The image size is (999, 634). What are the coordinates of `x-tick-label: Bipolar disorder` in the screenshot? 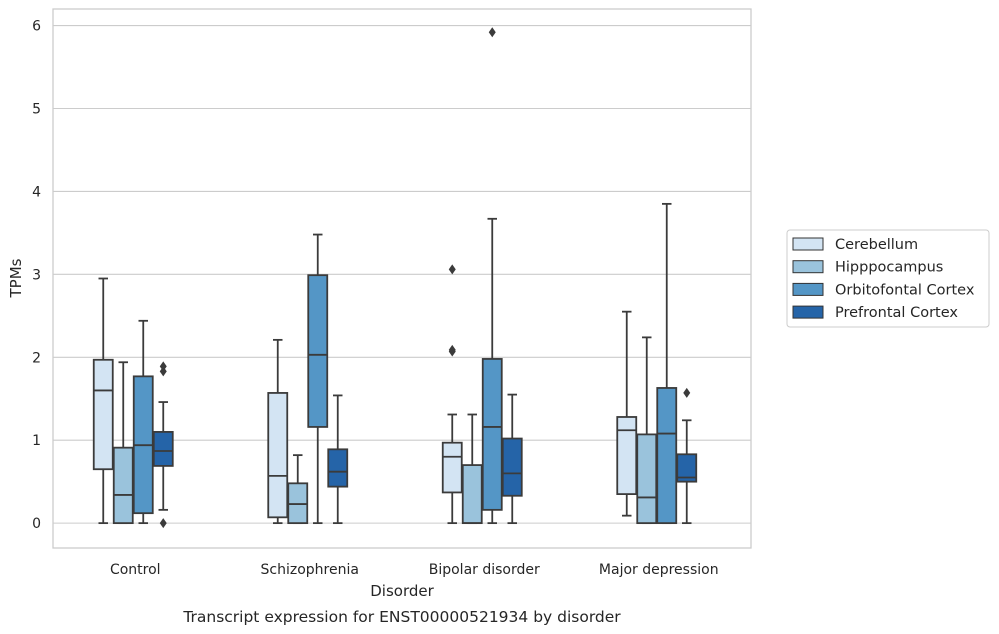 It's located at (484, 570).